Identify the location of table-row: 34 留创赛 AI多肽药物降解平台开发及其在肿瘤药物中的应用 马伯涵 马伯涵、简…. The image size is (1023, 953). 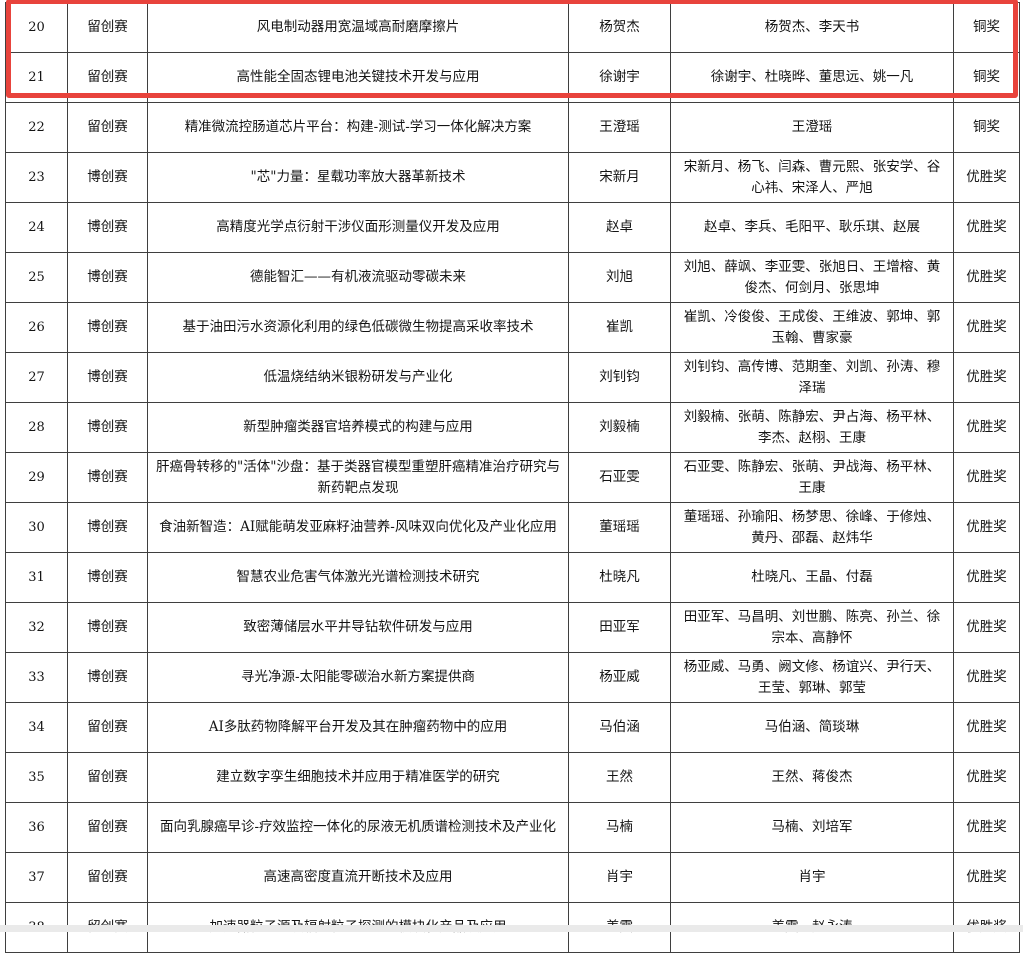
(512, 727).